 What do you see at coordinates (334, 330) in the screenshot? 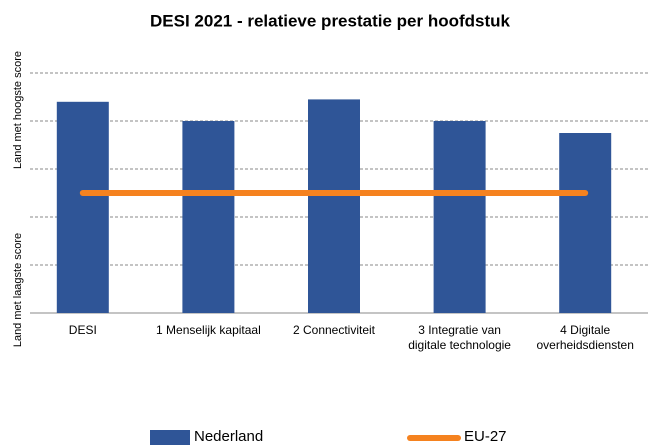
I see `x-tick-label: 2 Connectiviteit` at bounding box center [334, 330].